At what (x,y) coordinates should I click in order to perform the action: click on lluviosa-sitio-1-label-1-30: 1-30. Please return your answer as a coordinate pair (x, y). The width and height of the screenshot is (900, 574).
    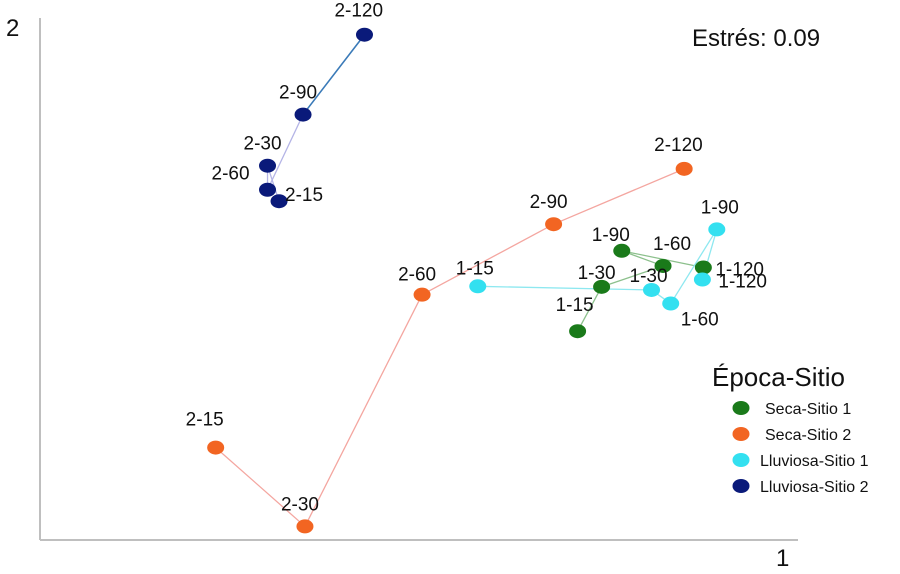
    Looking at the image, I should click on (649, 276).